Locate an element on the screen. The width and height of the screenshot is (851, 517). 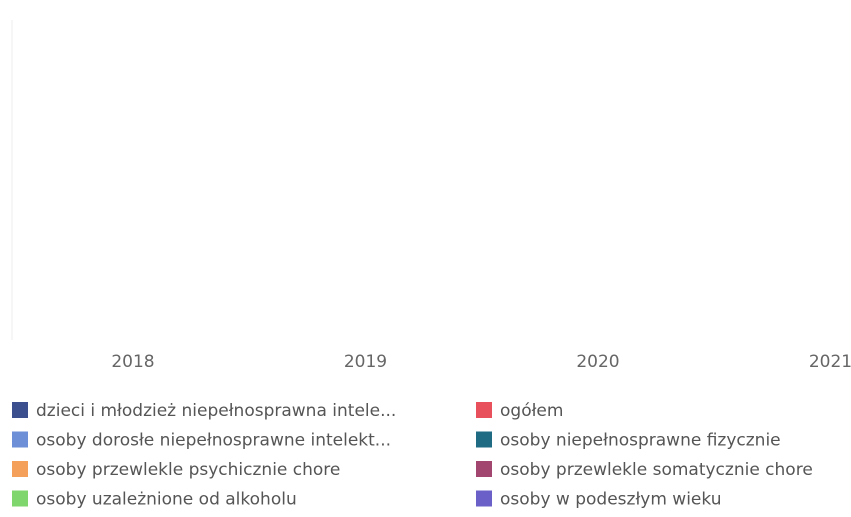
legend-label: osoby przewlekle somatycznie chore is located at coordinates (656, 470).